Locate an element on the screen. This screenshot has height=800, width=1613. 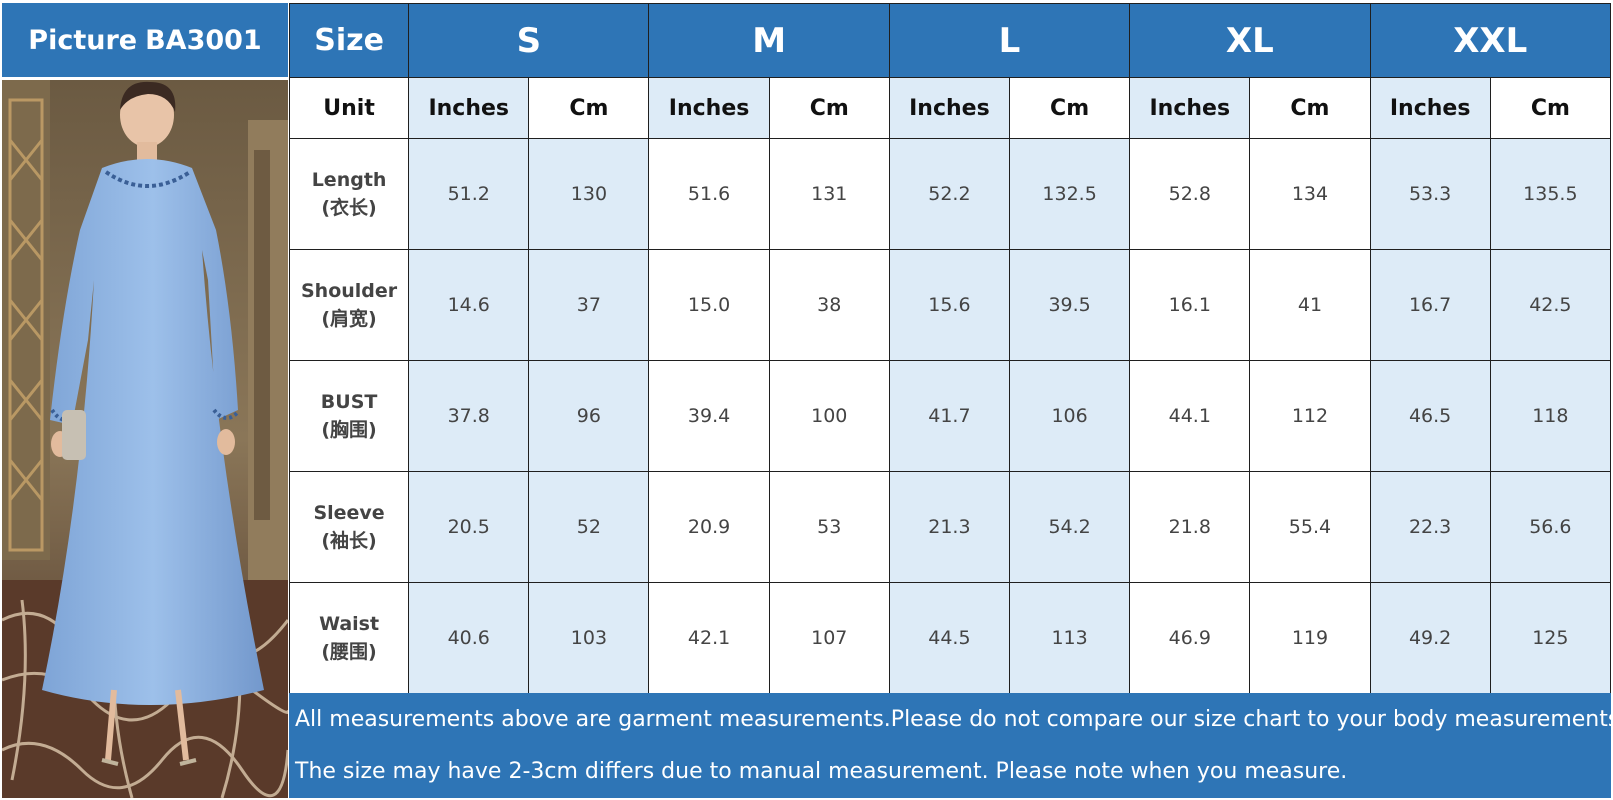
value-cell: 21.3 is located at coordinates (949, 527).